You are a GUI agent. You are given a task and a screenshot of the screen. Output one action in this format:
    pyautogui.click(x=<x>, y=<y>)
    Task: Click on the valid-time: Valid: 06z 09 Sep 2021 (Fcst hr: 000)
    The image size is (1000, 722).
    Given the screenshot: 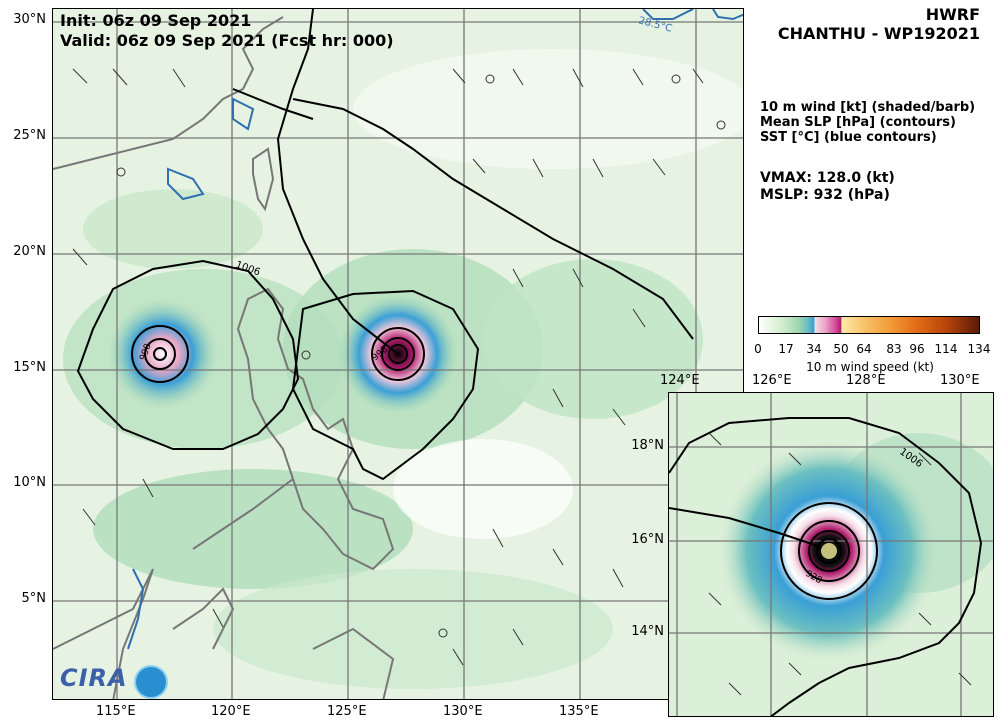 What is the action you would take?
    pyautogui.click(x=227, y=40)
    